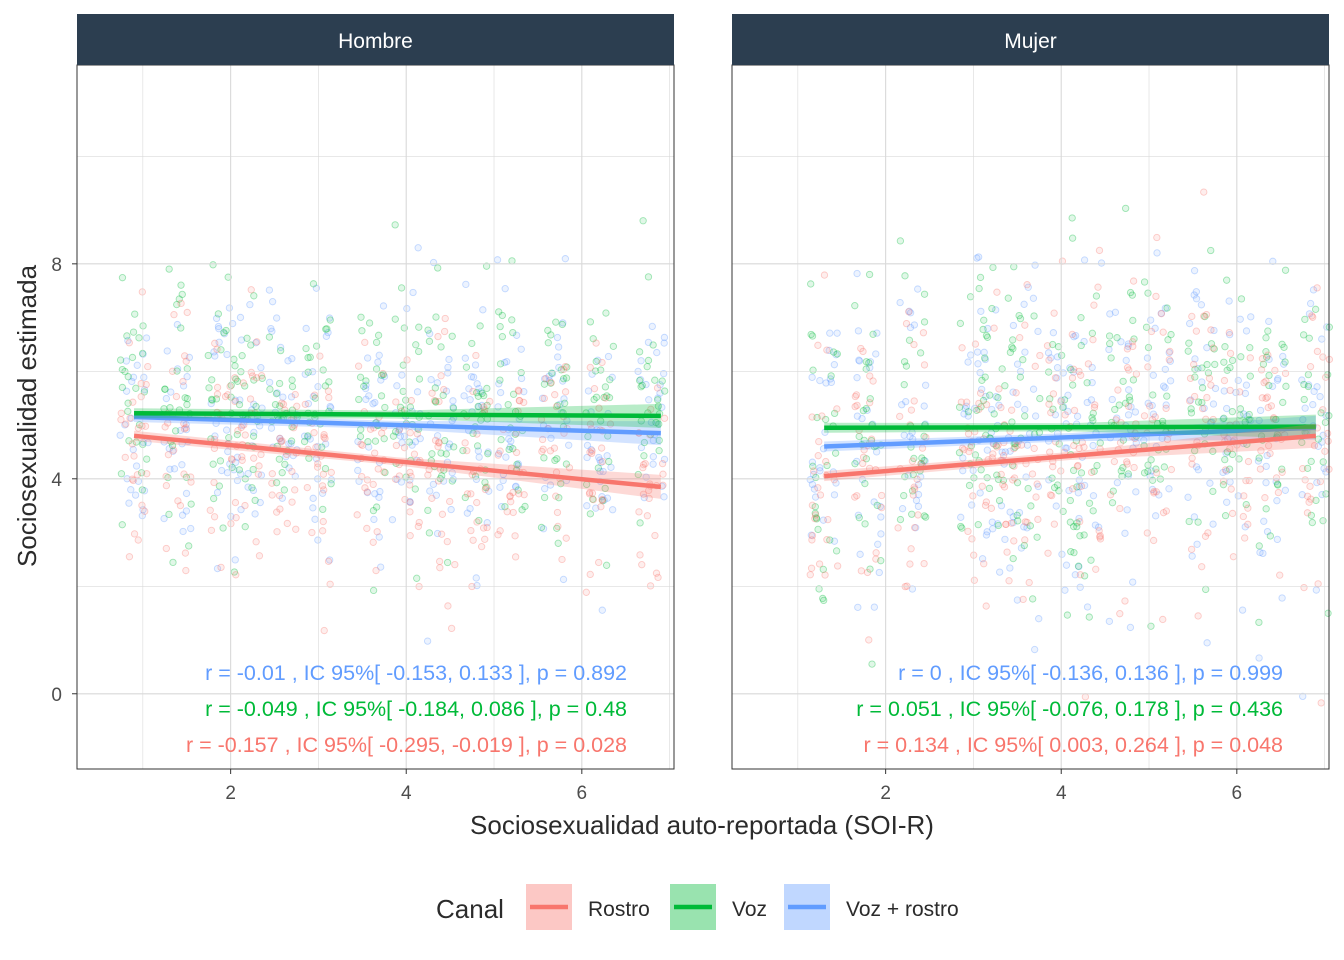 This screenshot has width=1344, height=960. What do you see at coordinates (56, 265) in the screenshot?
I see `y-tick-label: 8` at bounding box center [56, 265].